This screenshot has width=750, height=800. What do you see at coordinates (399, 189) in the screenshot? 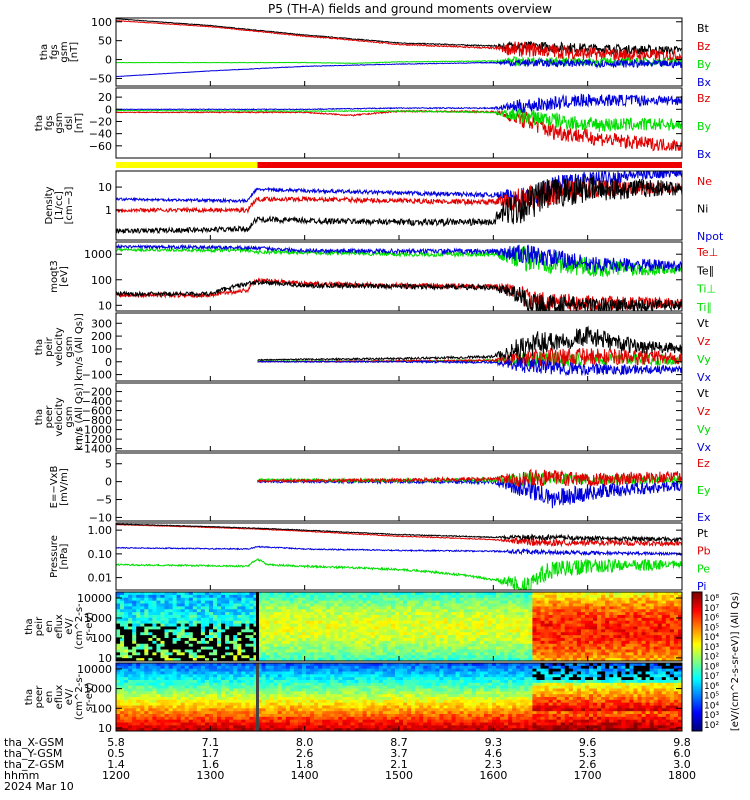
I see `series-Npot` at bounding box center [399, 189].